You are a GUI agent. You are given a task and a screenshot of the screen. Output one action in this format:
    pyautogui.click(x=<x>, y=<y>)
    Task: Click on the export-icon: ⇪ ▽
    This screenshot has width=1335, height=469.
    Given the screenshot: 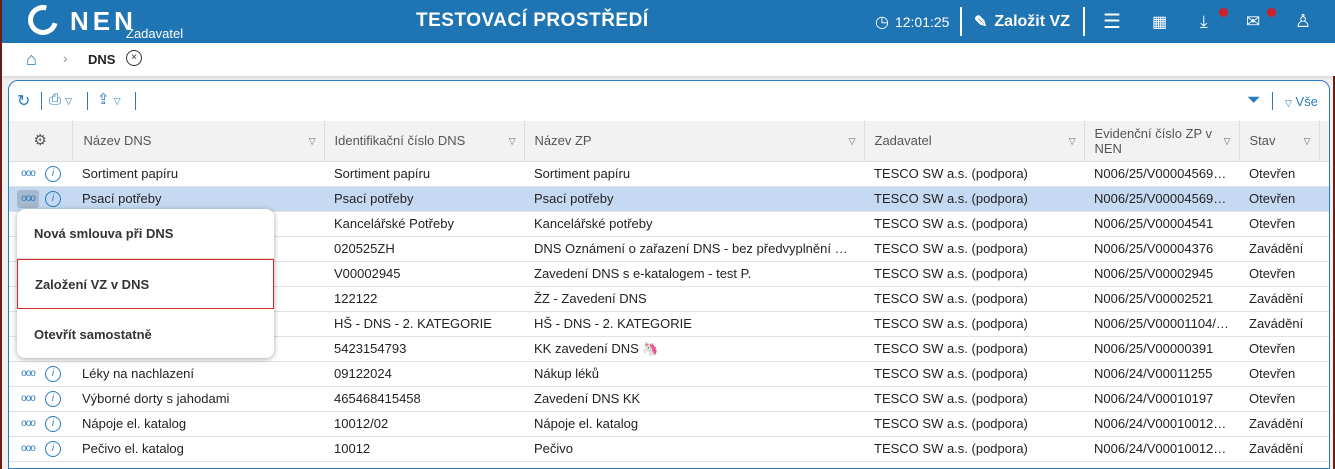 What is the action you would take?
    pyautogui.click(x=109, y=99)
    